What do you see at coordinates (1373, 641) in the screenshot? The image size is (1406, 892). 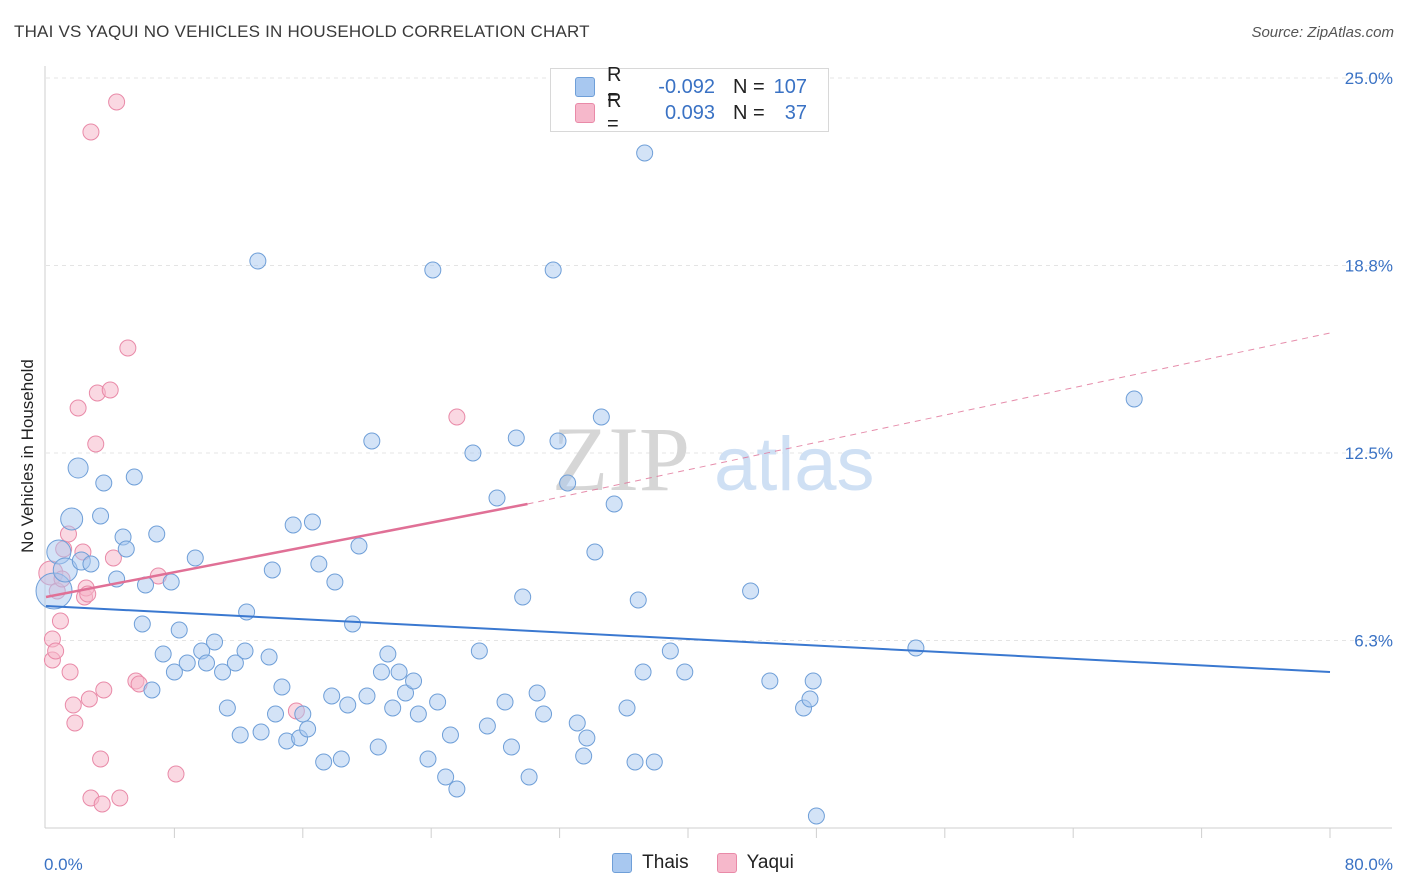 I see `y-tick-label: 6.3%` at bounding box center [1373, 641].